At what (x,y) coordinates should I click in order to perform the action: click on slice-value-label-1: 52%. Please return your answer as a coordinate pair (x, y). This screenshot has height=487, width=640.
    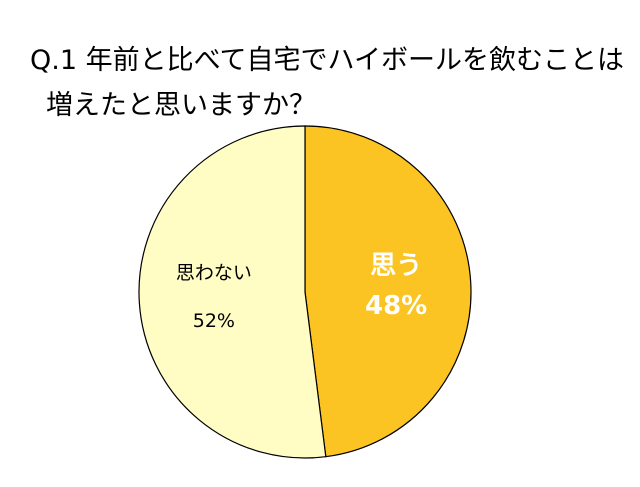
    Looking at the image, I should click on (214, 321).